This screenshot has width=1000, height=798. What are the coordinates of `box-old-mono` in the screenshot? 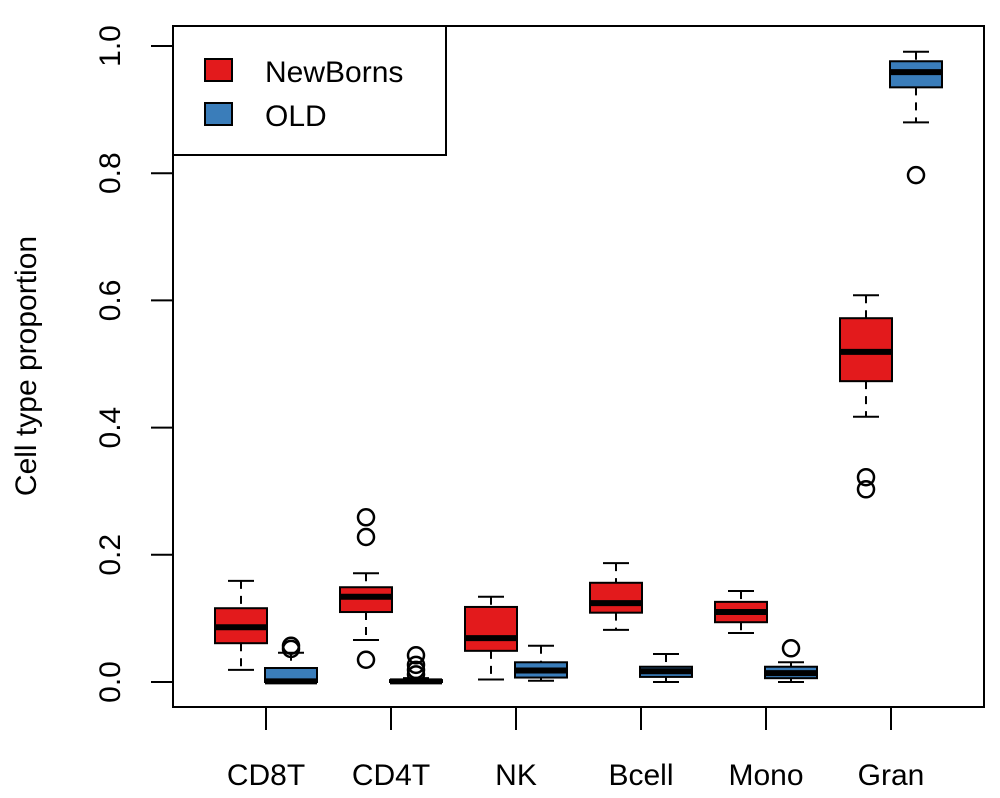 It's located at (791, 661).